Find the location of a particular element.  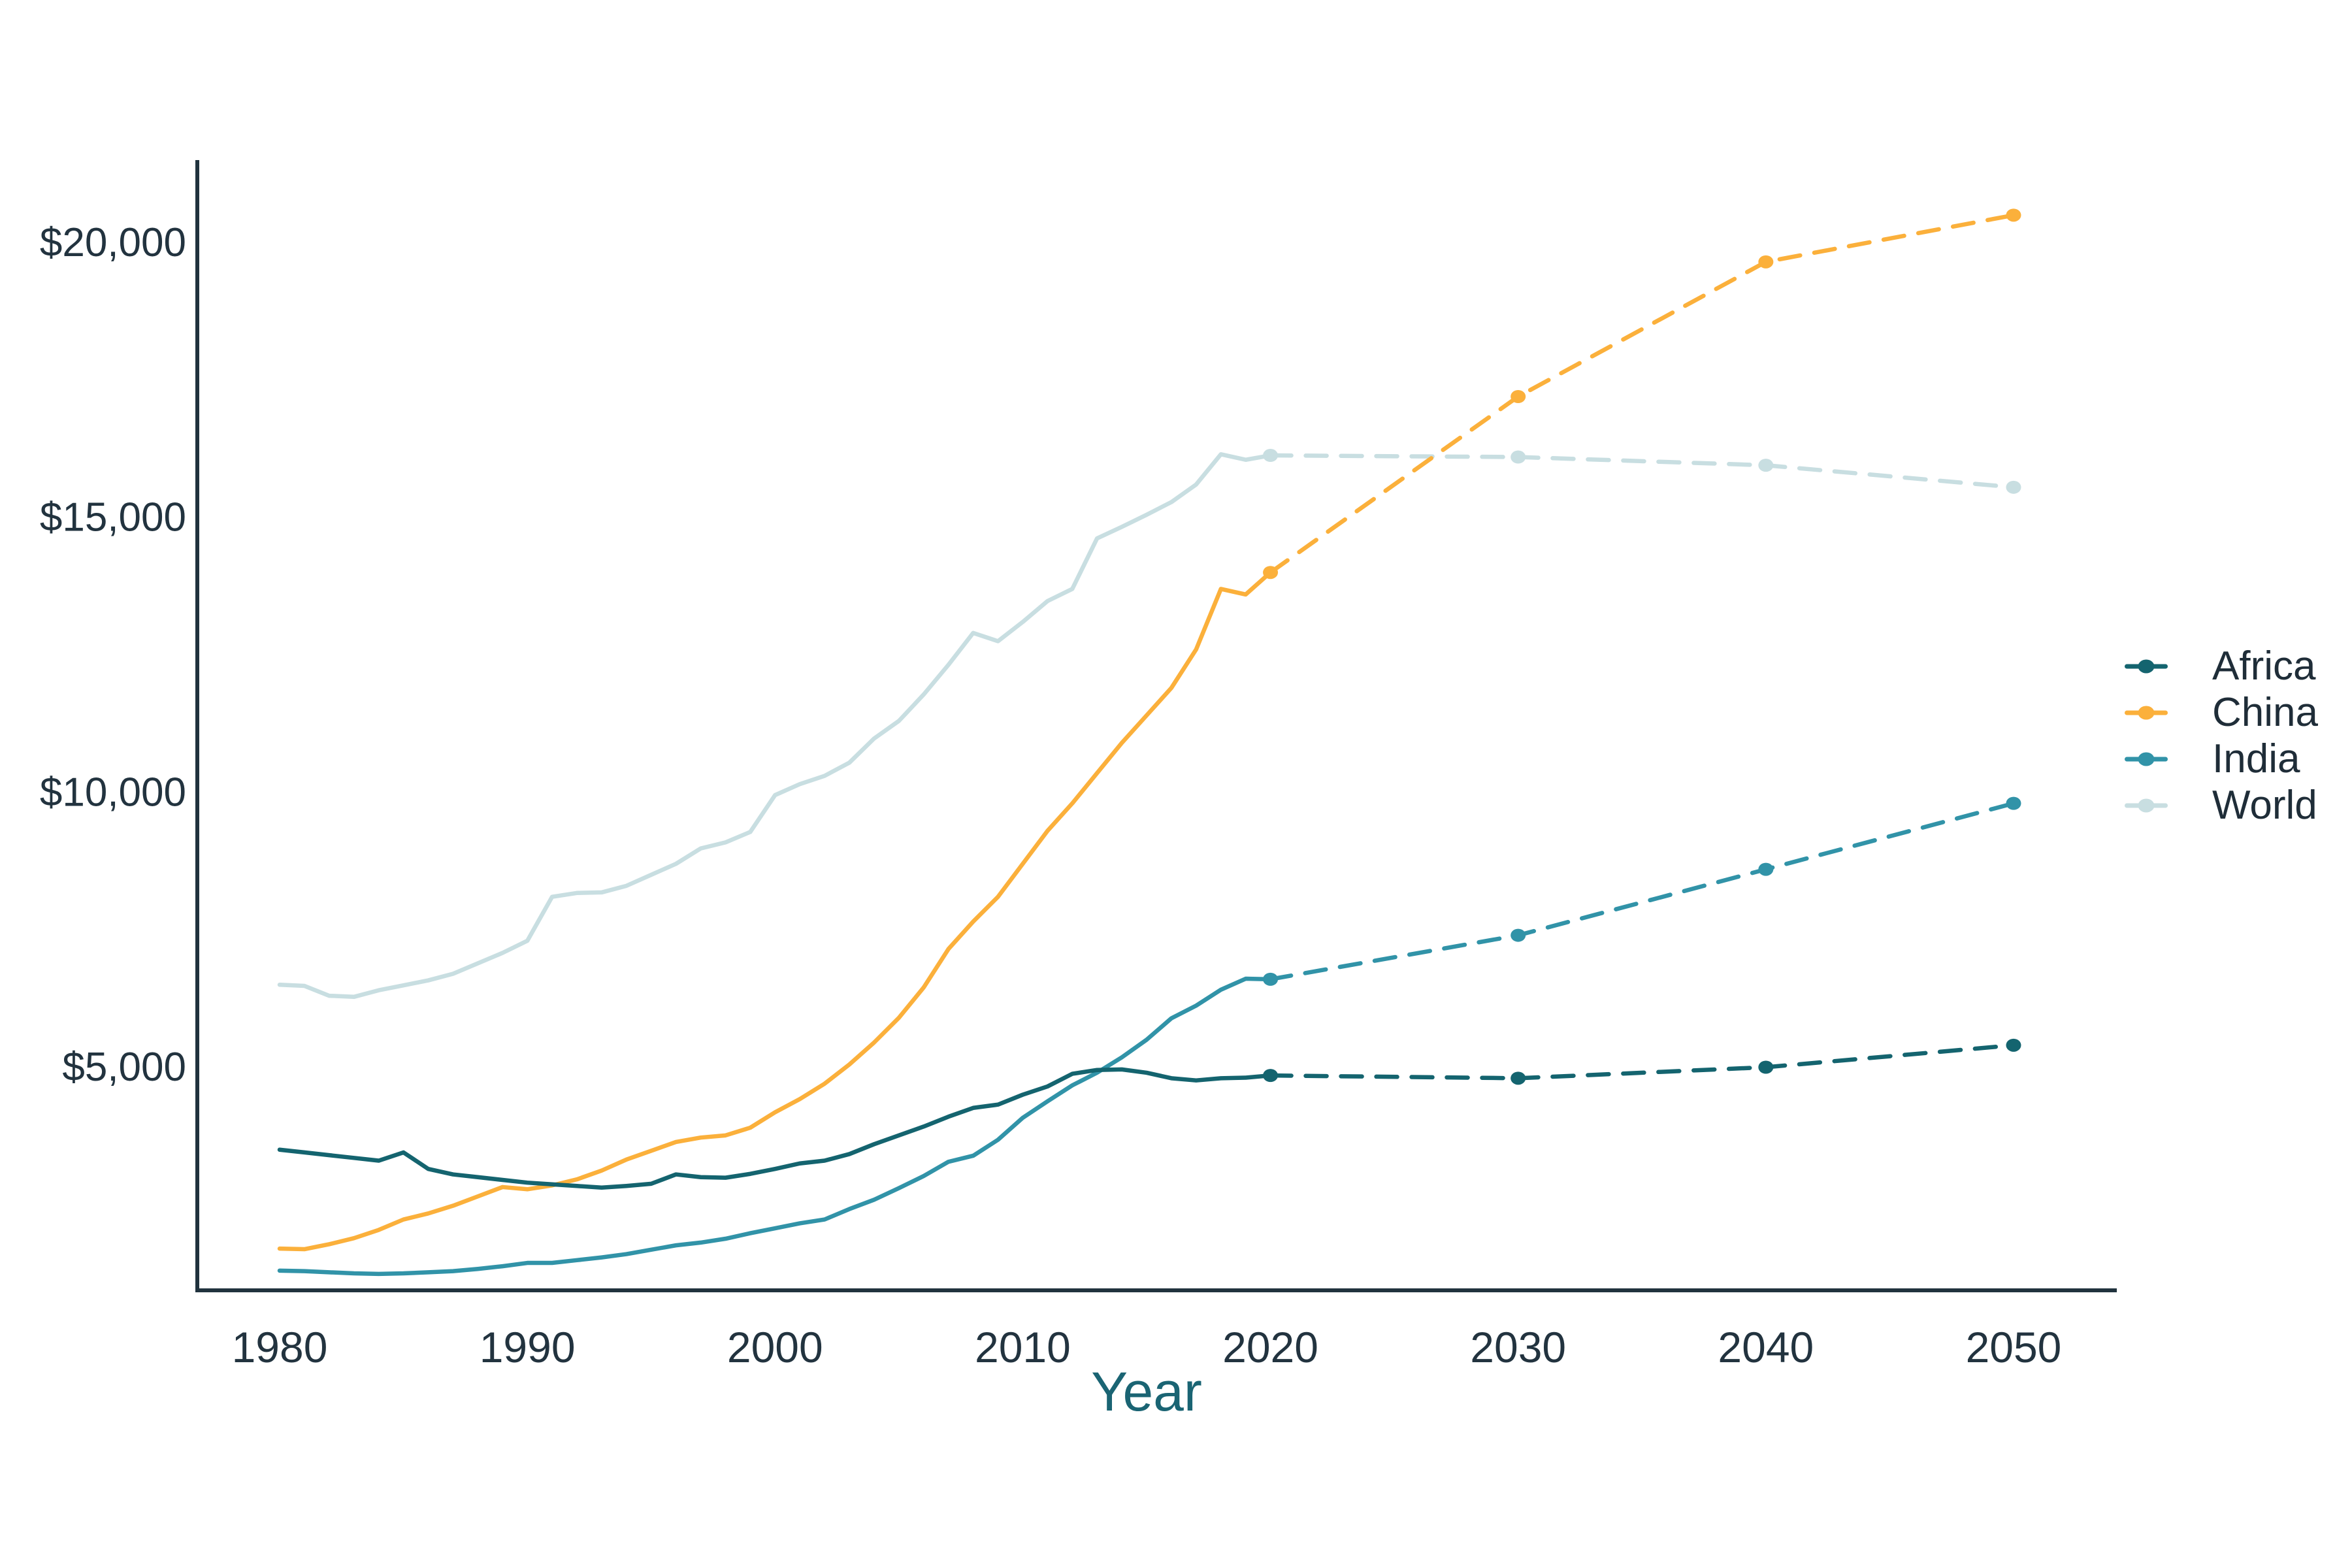

y-tick-label: $5,000 is located at coordinates (124, 1067).